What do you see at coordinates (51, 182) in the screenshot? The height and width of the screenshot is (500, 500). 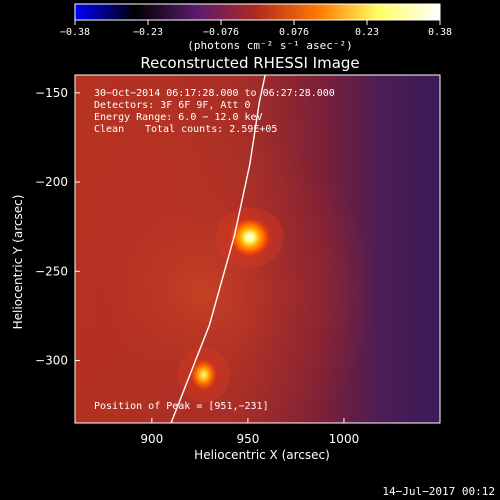 I see `y-tick-label: −200` at bounding box center [51, 182].